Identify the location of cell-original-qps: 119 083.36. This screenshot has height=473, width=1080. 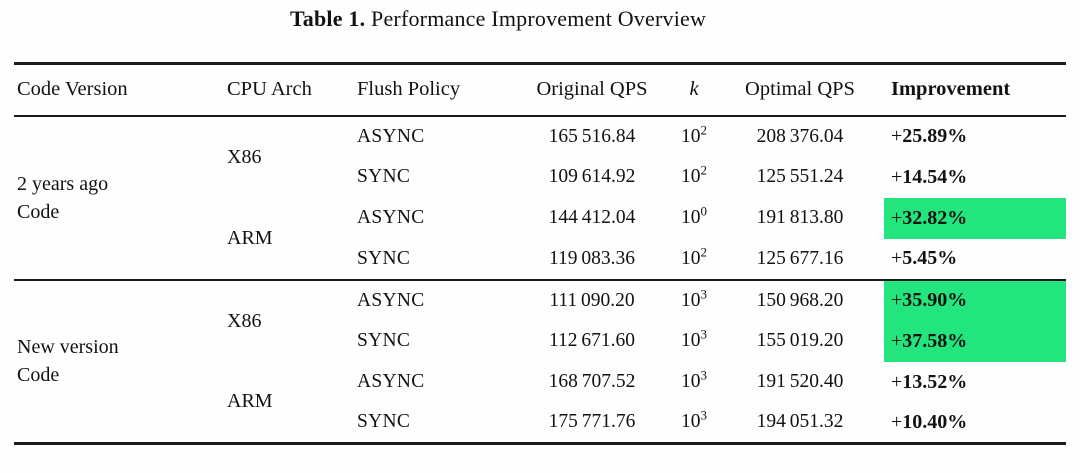
(592, 258).